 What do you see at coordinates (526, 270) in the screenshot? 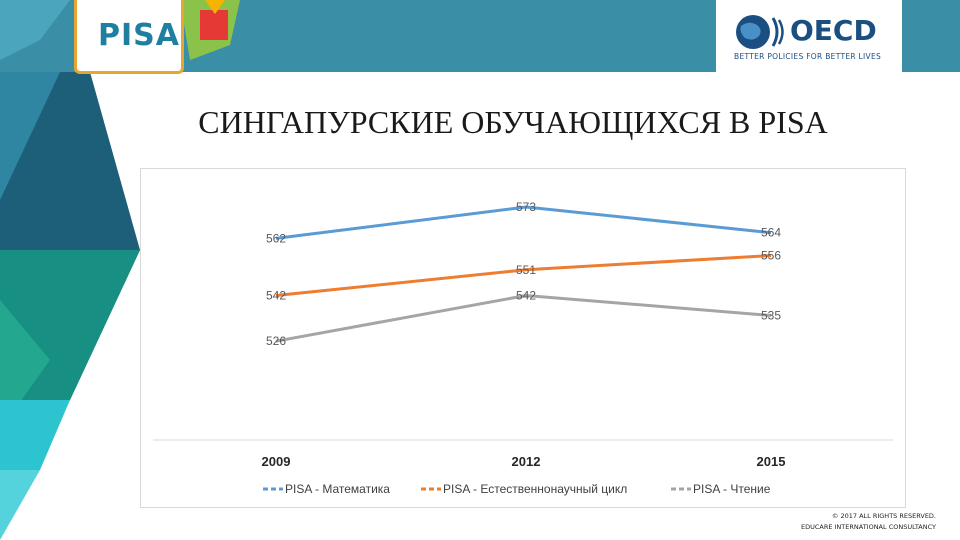
I see `data-label: 551` at bounding box center [526, 270].